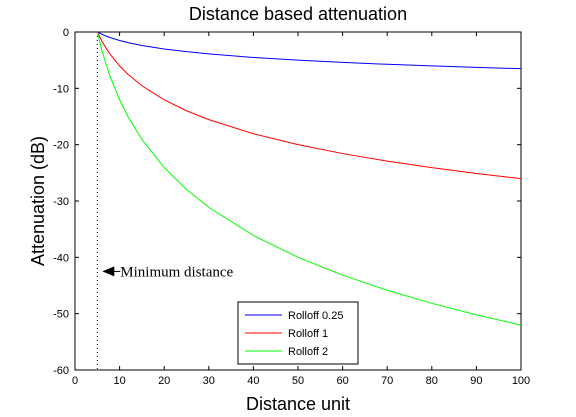  Describe the element at coordinates (521, 381) in the screenshot. I see `x-tick-label: 100` at that location.